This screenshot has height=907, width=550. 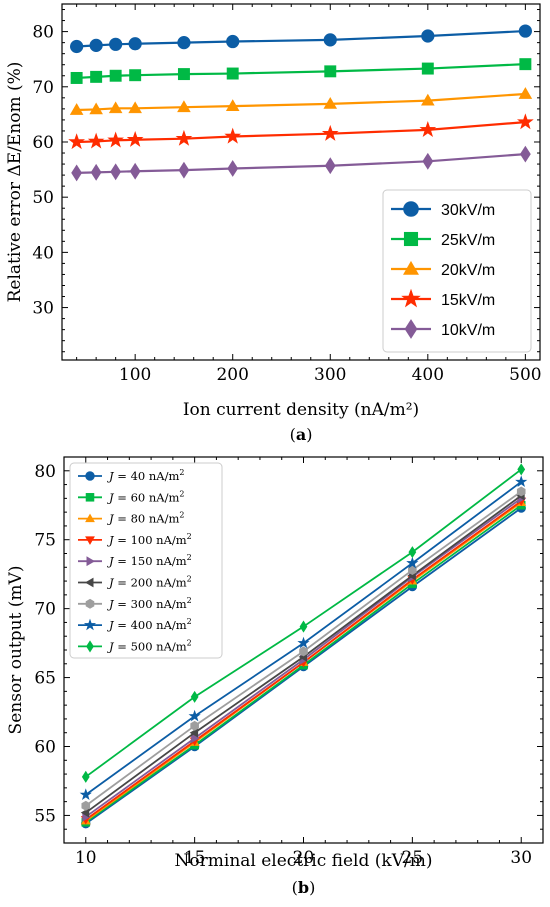 What do you see at coordinates (45, 816) in the screenshot?
I see `y-tick-label: 55` at bounding box center [45, 816].